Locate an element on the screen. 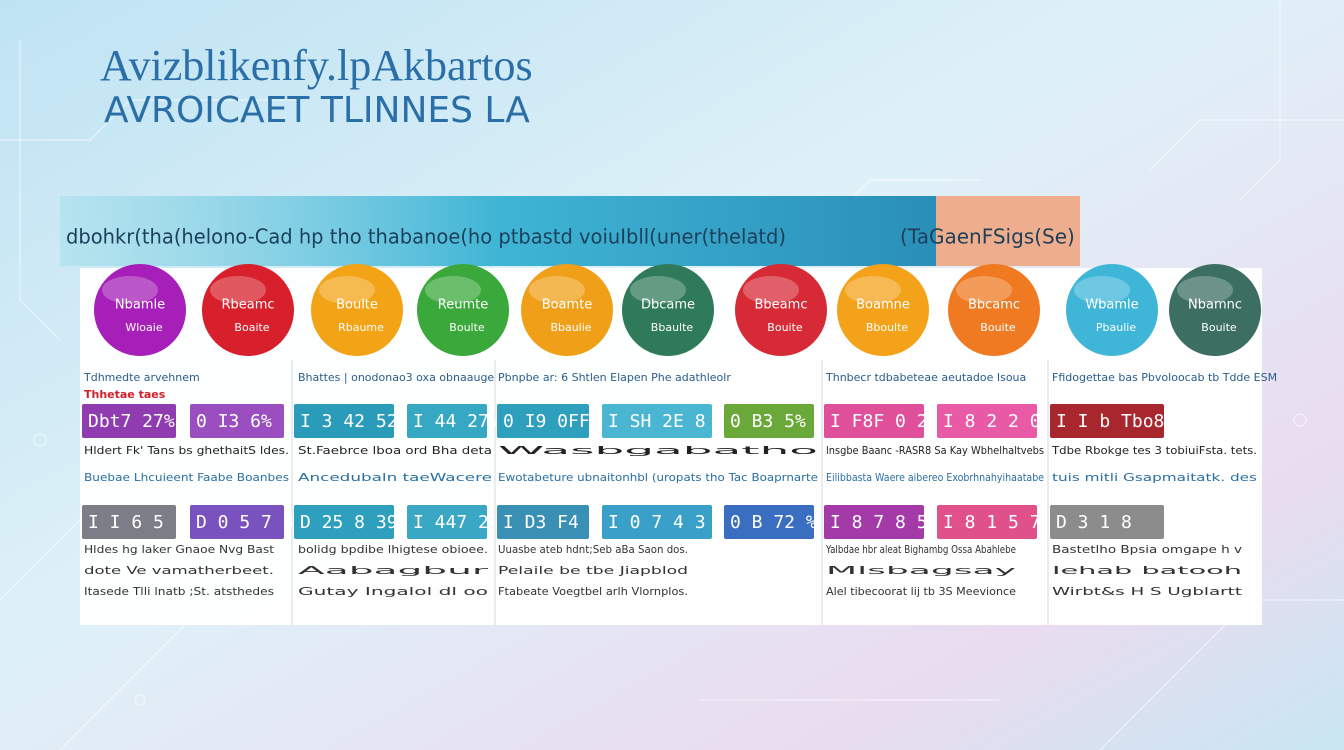  row2-text: bolidg bpdibe lhigtese obioee. is located at coordinates (393, 549).